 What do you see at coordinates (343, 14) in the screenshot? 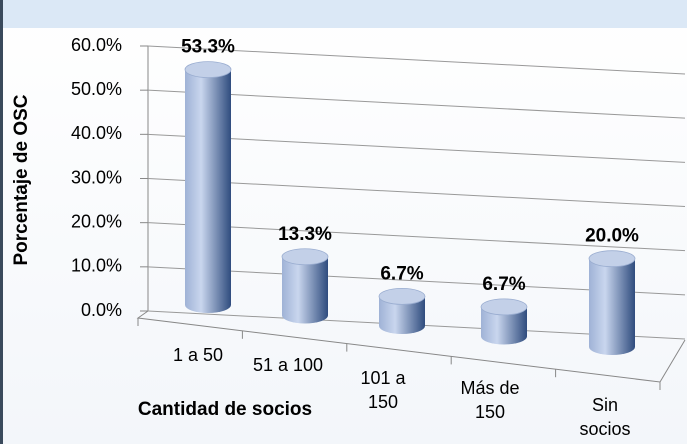
I see `top-band` at bounding box center [343, 14].